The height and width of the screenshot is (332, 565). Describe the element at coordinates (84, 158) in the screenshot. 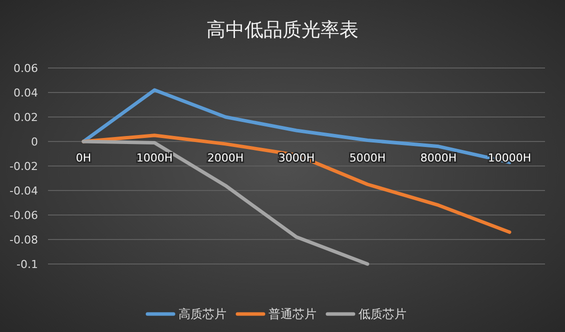

I see `x-tick-label: 0H` at that location.